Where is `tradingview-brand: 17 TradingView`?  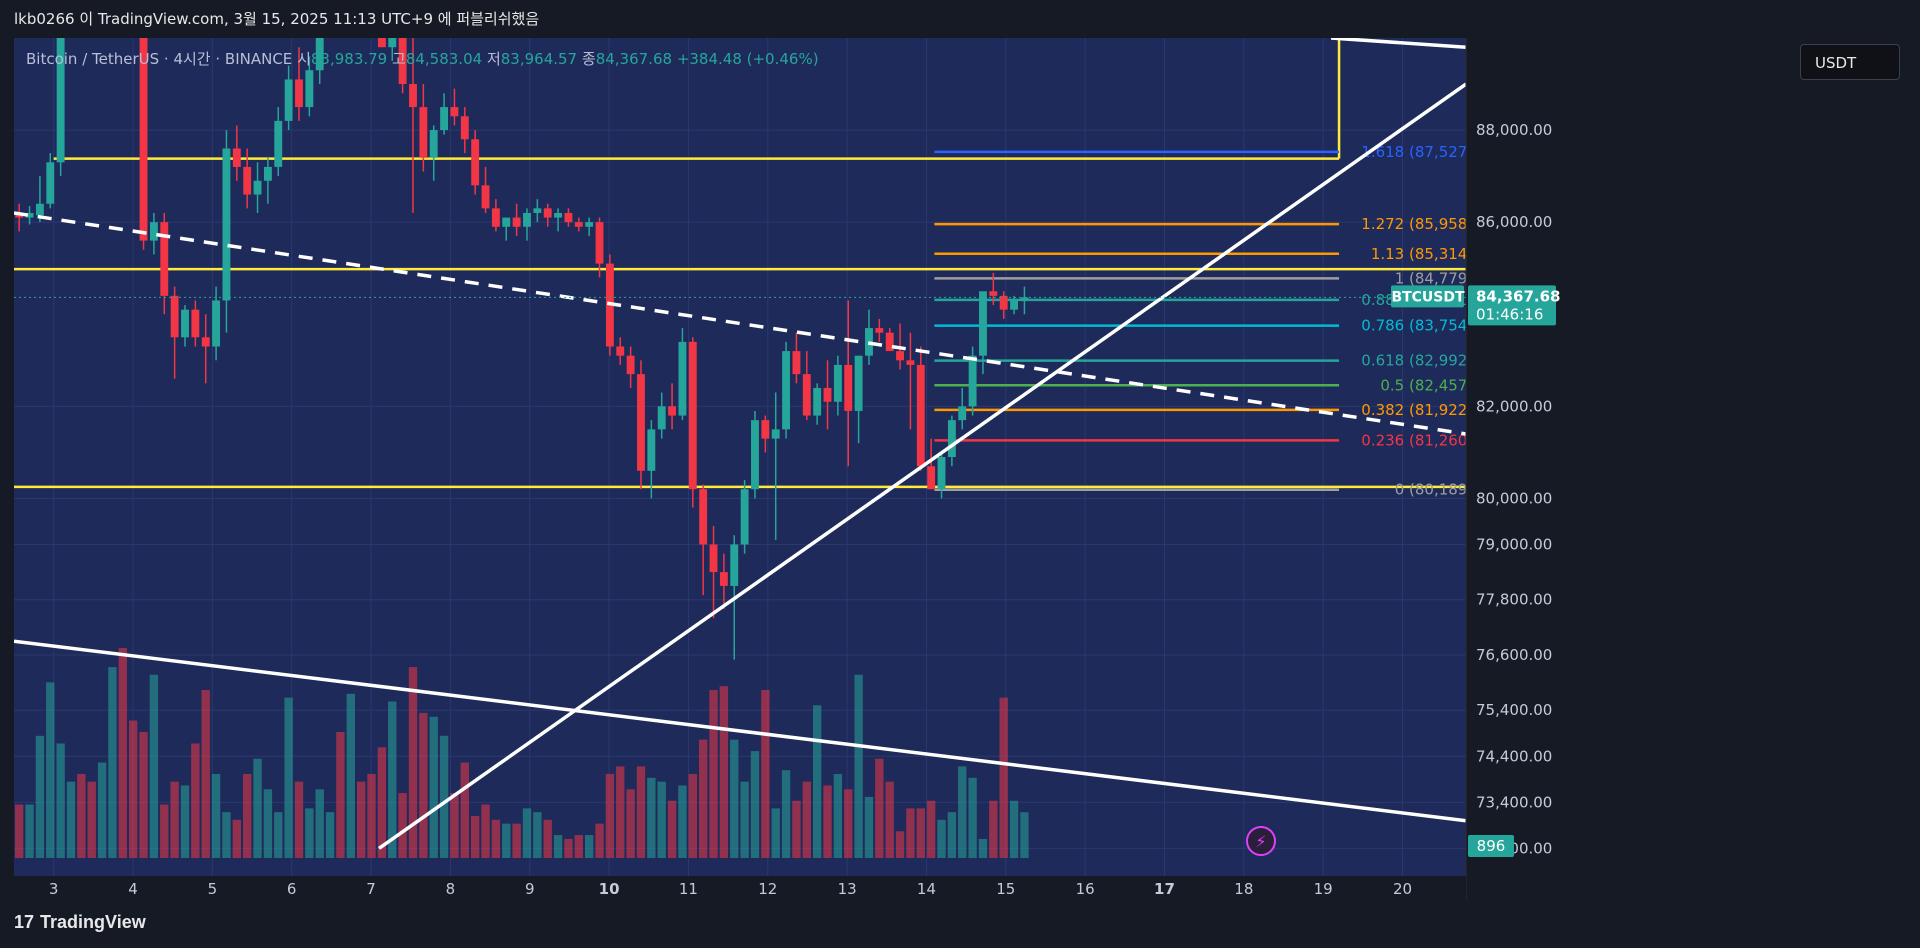 tradingview-brand: 17 TradingView is located at coordinates (80, 922).